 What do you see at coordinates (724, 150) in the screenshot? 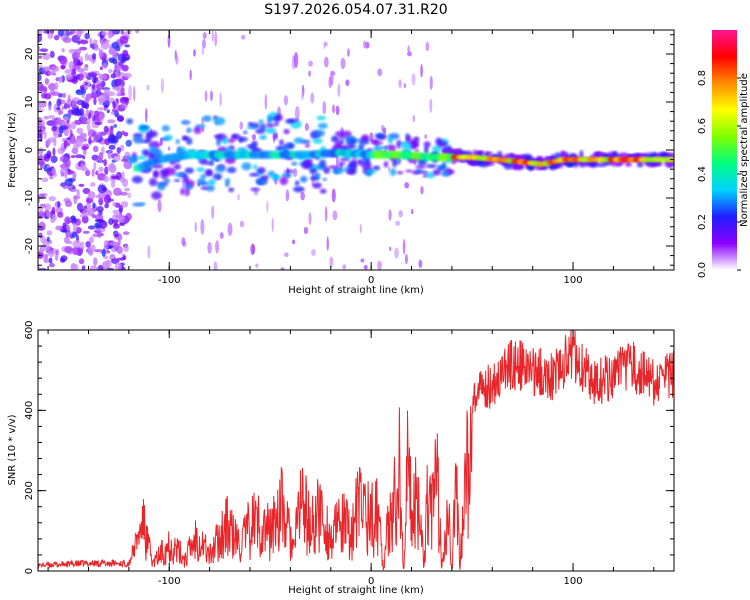
I see `colorbar-gradient` at bounding box center [724, 150].